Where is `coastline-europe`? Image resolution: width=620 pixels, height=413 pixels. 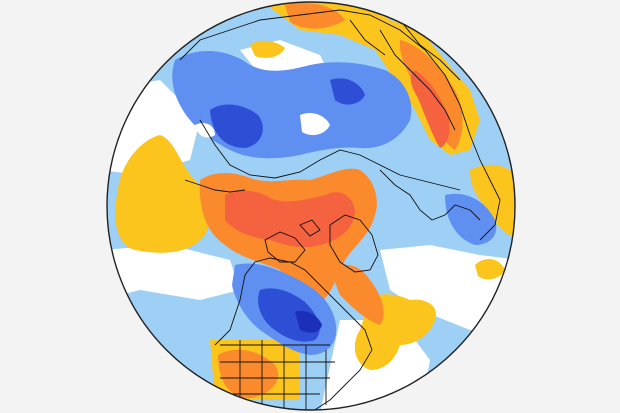 coastline-europe is located at coordinates (430, 195).